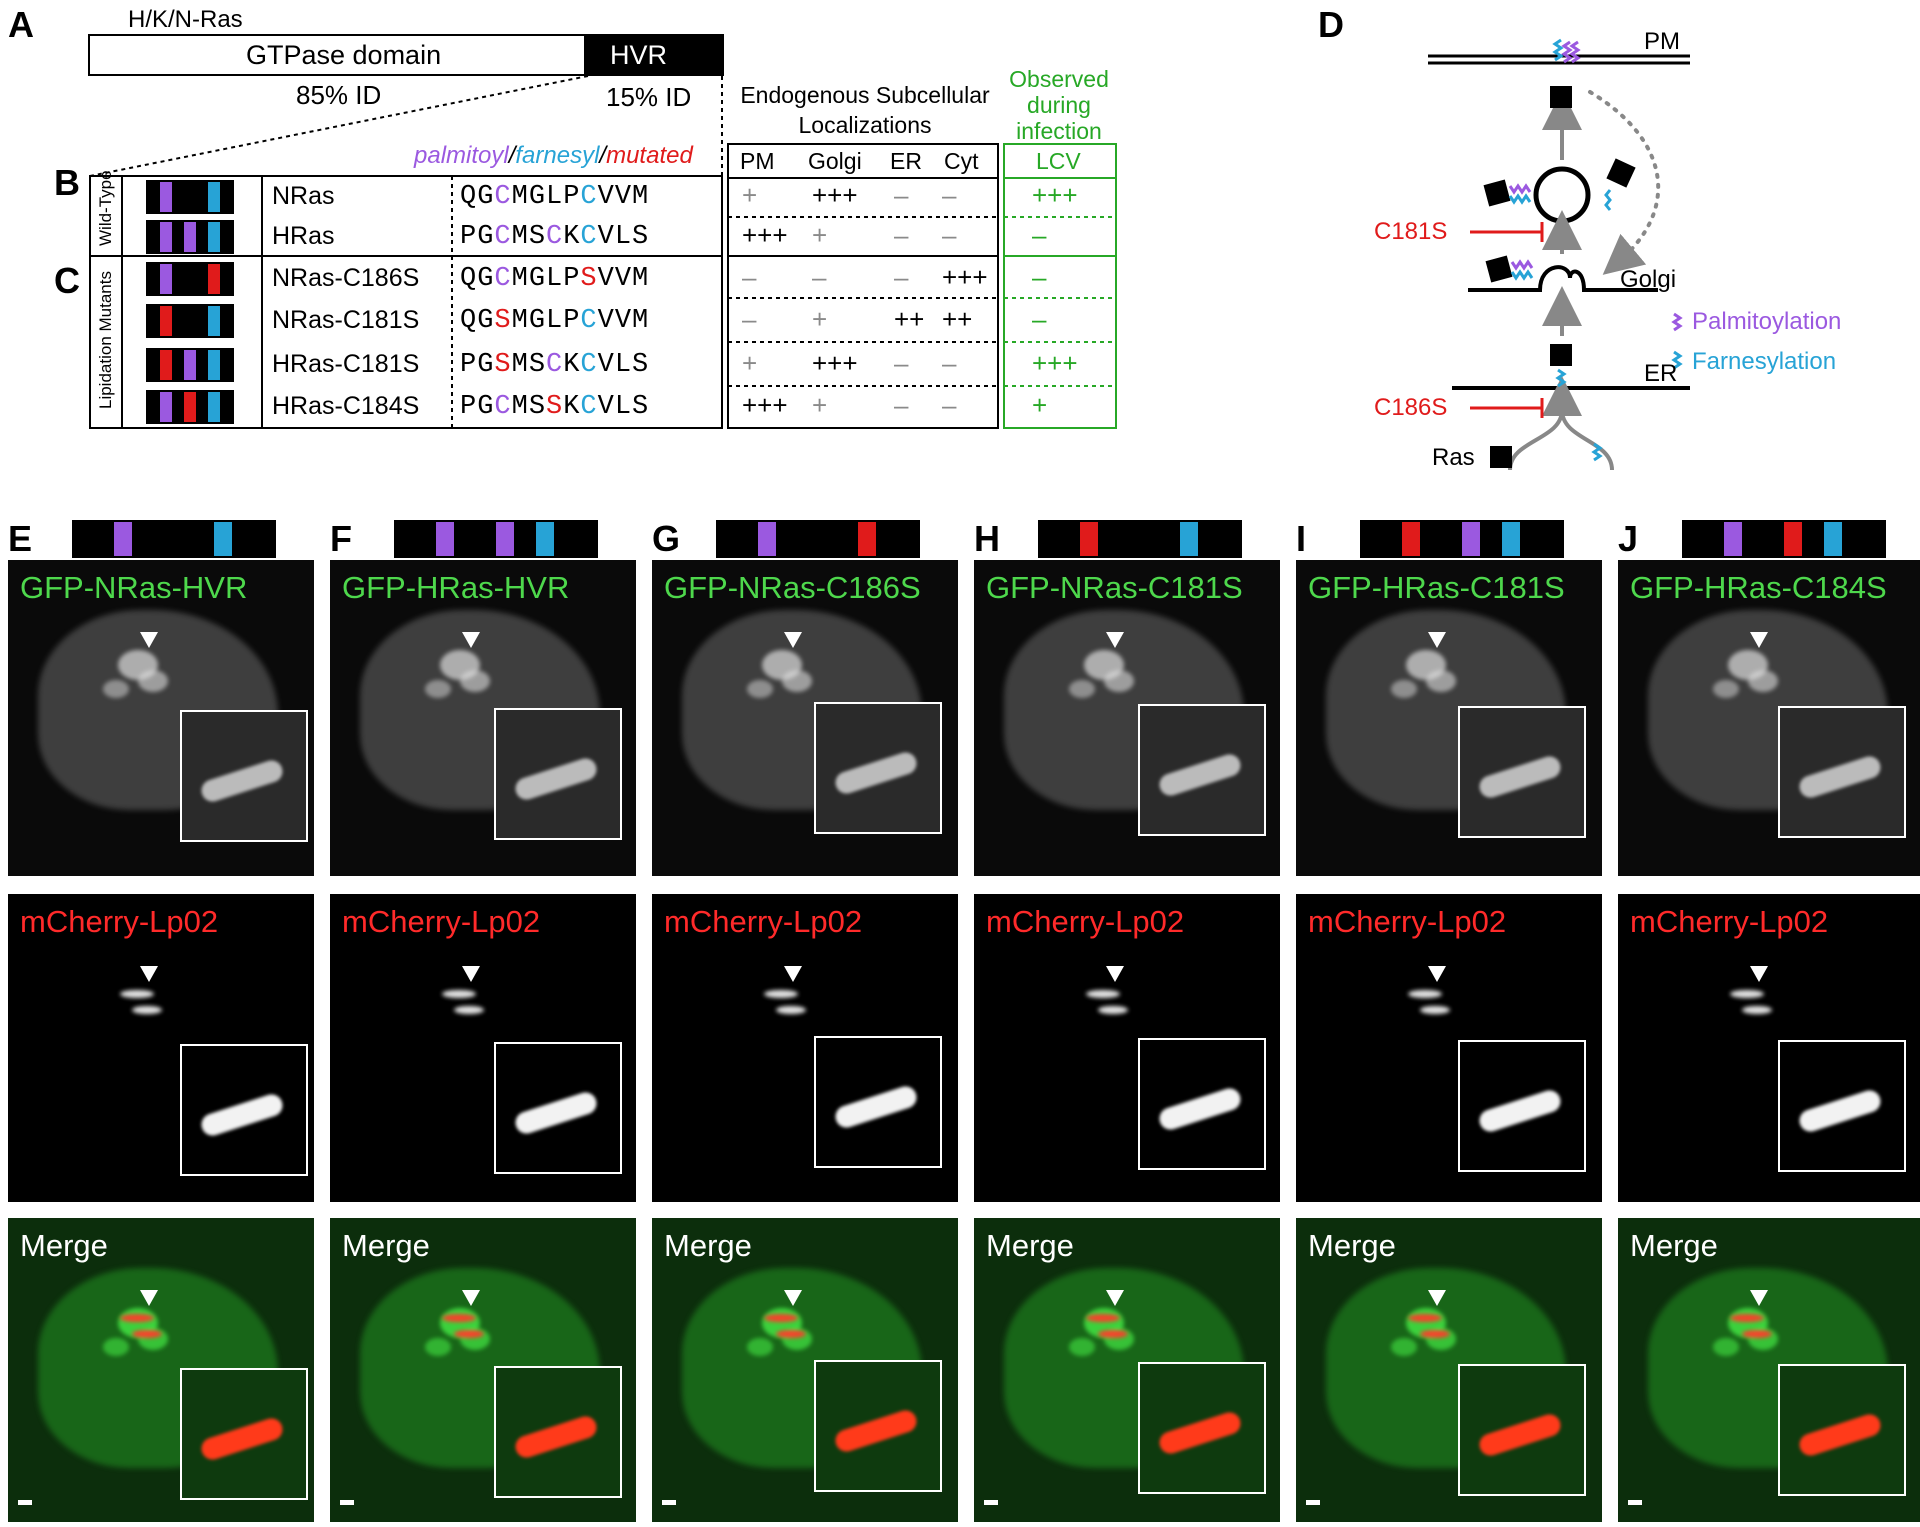  What do you see at coordinates (346, 320) in the screenshot?
I see `construct-name: NRas-C181S` at bounding box center [346, 320].